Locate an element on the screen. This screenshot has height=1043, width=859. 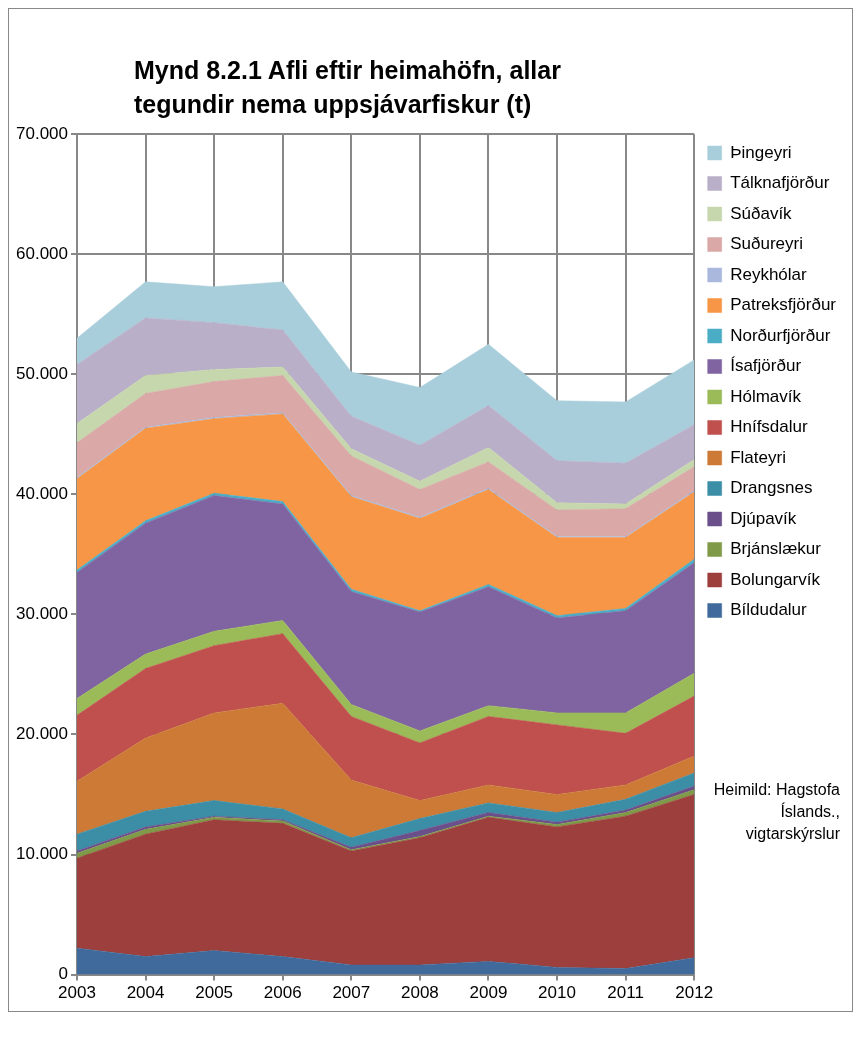
text: Heimild: Hagstofa Íslands., vigtarskýrslur is located at coordinates (776, 812).